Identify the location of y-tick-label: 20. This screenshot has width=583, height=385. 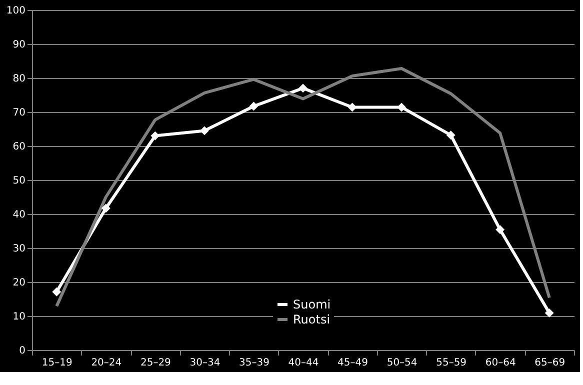
(19, 283).